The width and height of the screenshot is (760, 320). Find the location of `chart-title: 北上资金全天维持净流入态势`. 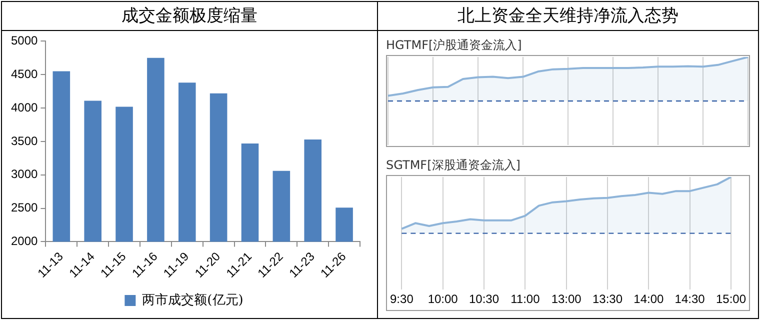

chart-title: 北上资金全天维持净流入态势 is located at coordinates (568, 16).